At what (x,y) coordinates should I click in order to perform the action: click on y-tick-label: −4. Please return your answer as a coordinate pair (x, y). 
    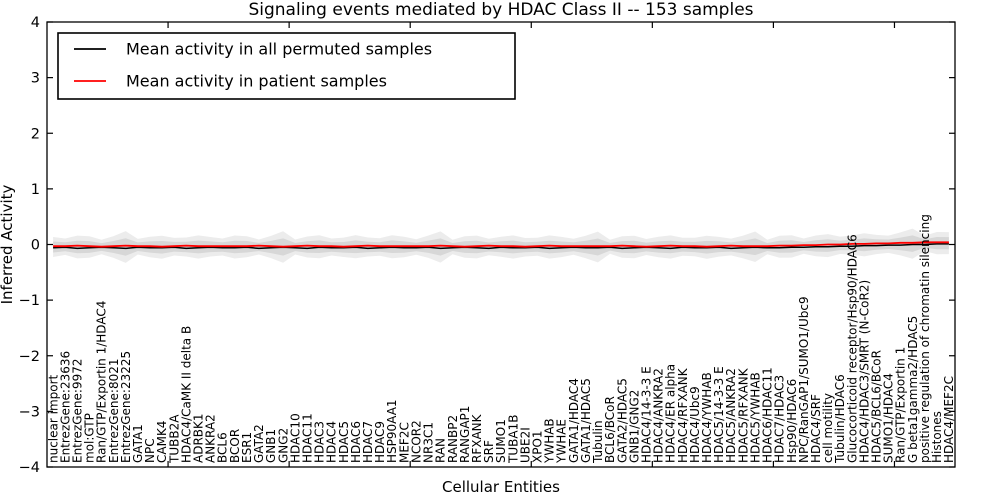
    Looking at the image, I should click on (29, 468).